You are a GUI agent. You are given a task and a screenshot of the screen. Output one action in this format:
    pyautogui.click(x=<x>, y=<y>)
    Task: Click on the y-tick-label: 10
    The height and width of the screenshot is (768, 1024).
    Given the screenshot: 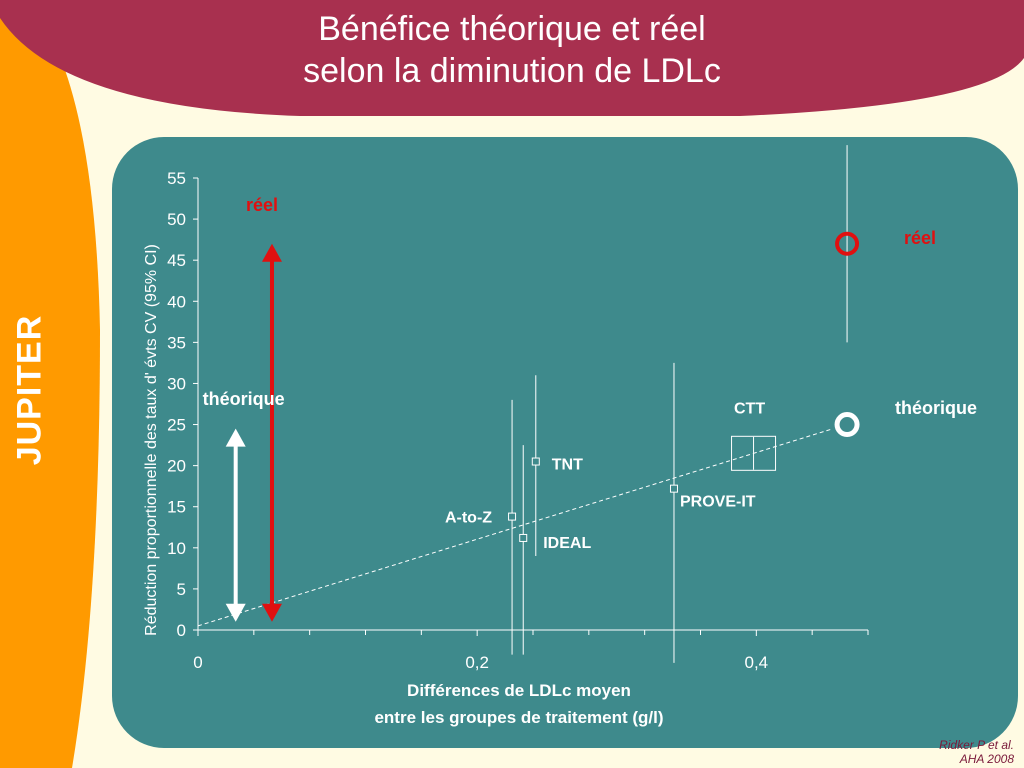 What is the action you would take?
    pyautogui.click(x=176, y=548)
    